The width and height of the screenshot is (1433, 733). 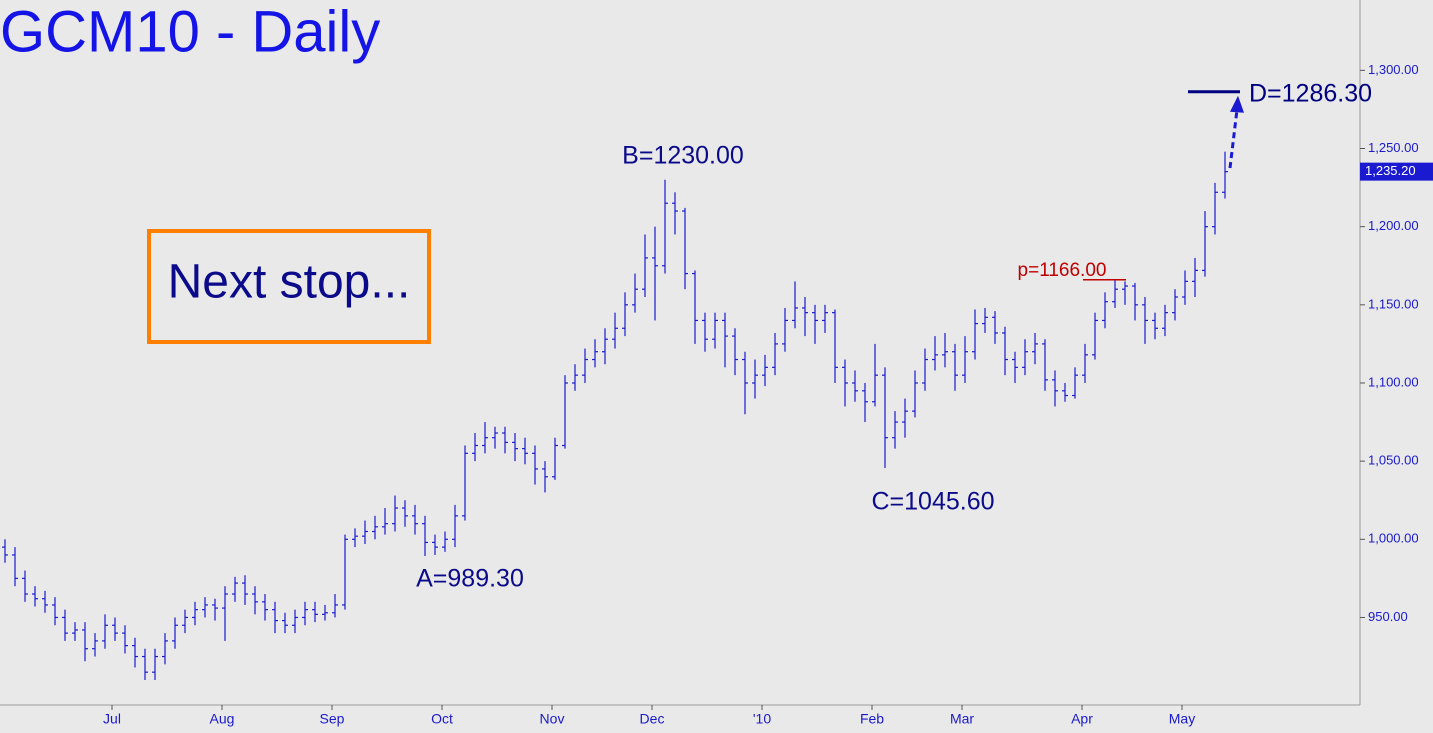 I want to click on x-tick-label: Nov, so click(x=552, y=719).